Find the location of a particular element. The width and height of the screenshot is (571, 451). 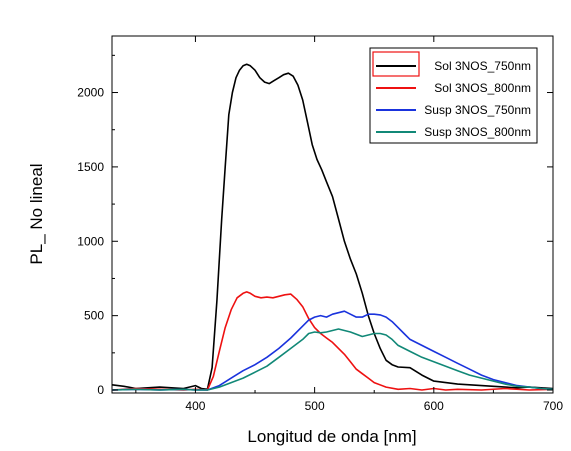

legend-label-4: Susp 3NOS_800nm is located at coordinates (477, 132).